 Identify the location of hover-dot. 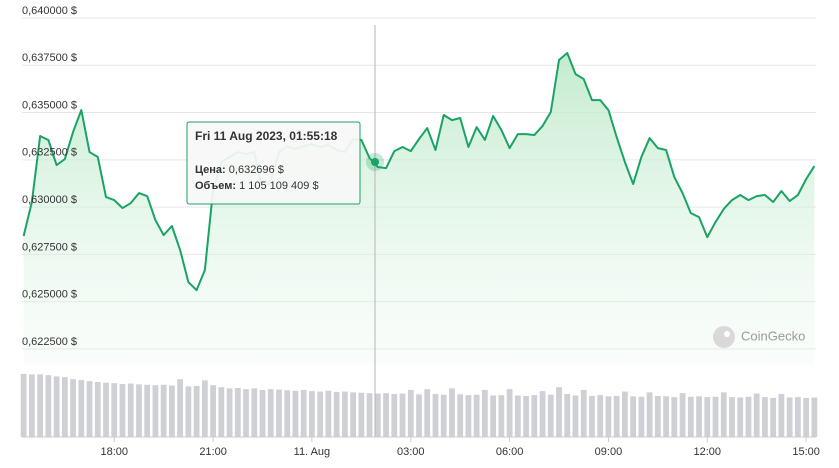
(375, 162).